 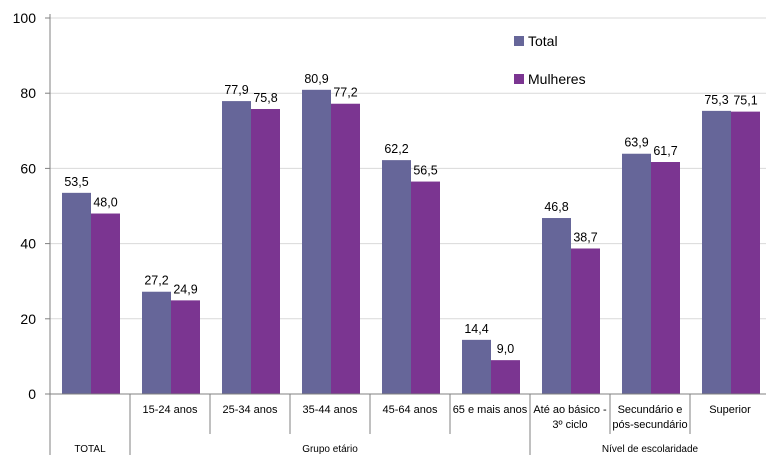 What do you see at coordinates (90, 449) in the screenshot?
I see `group-label: TOTAL` at bounding box center [90, 449].